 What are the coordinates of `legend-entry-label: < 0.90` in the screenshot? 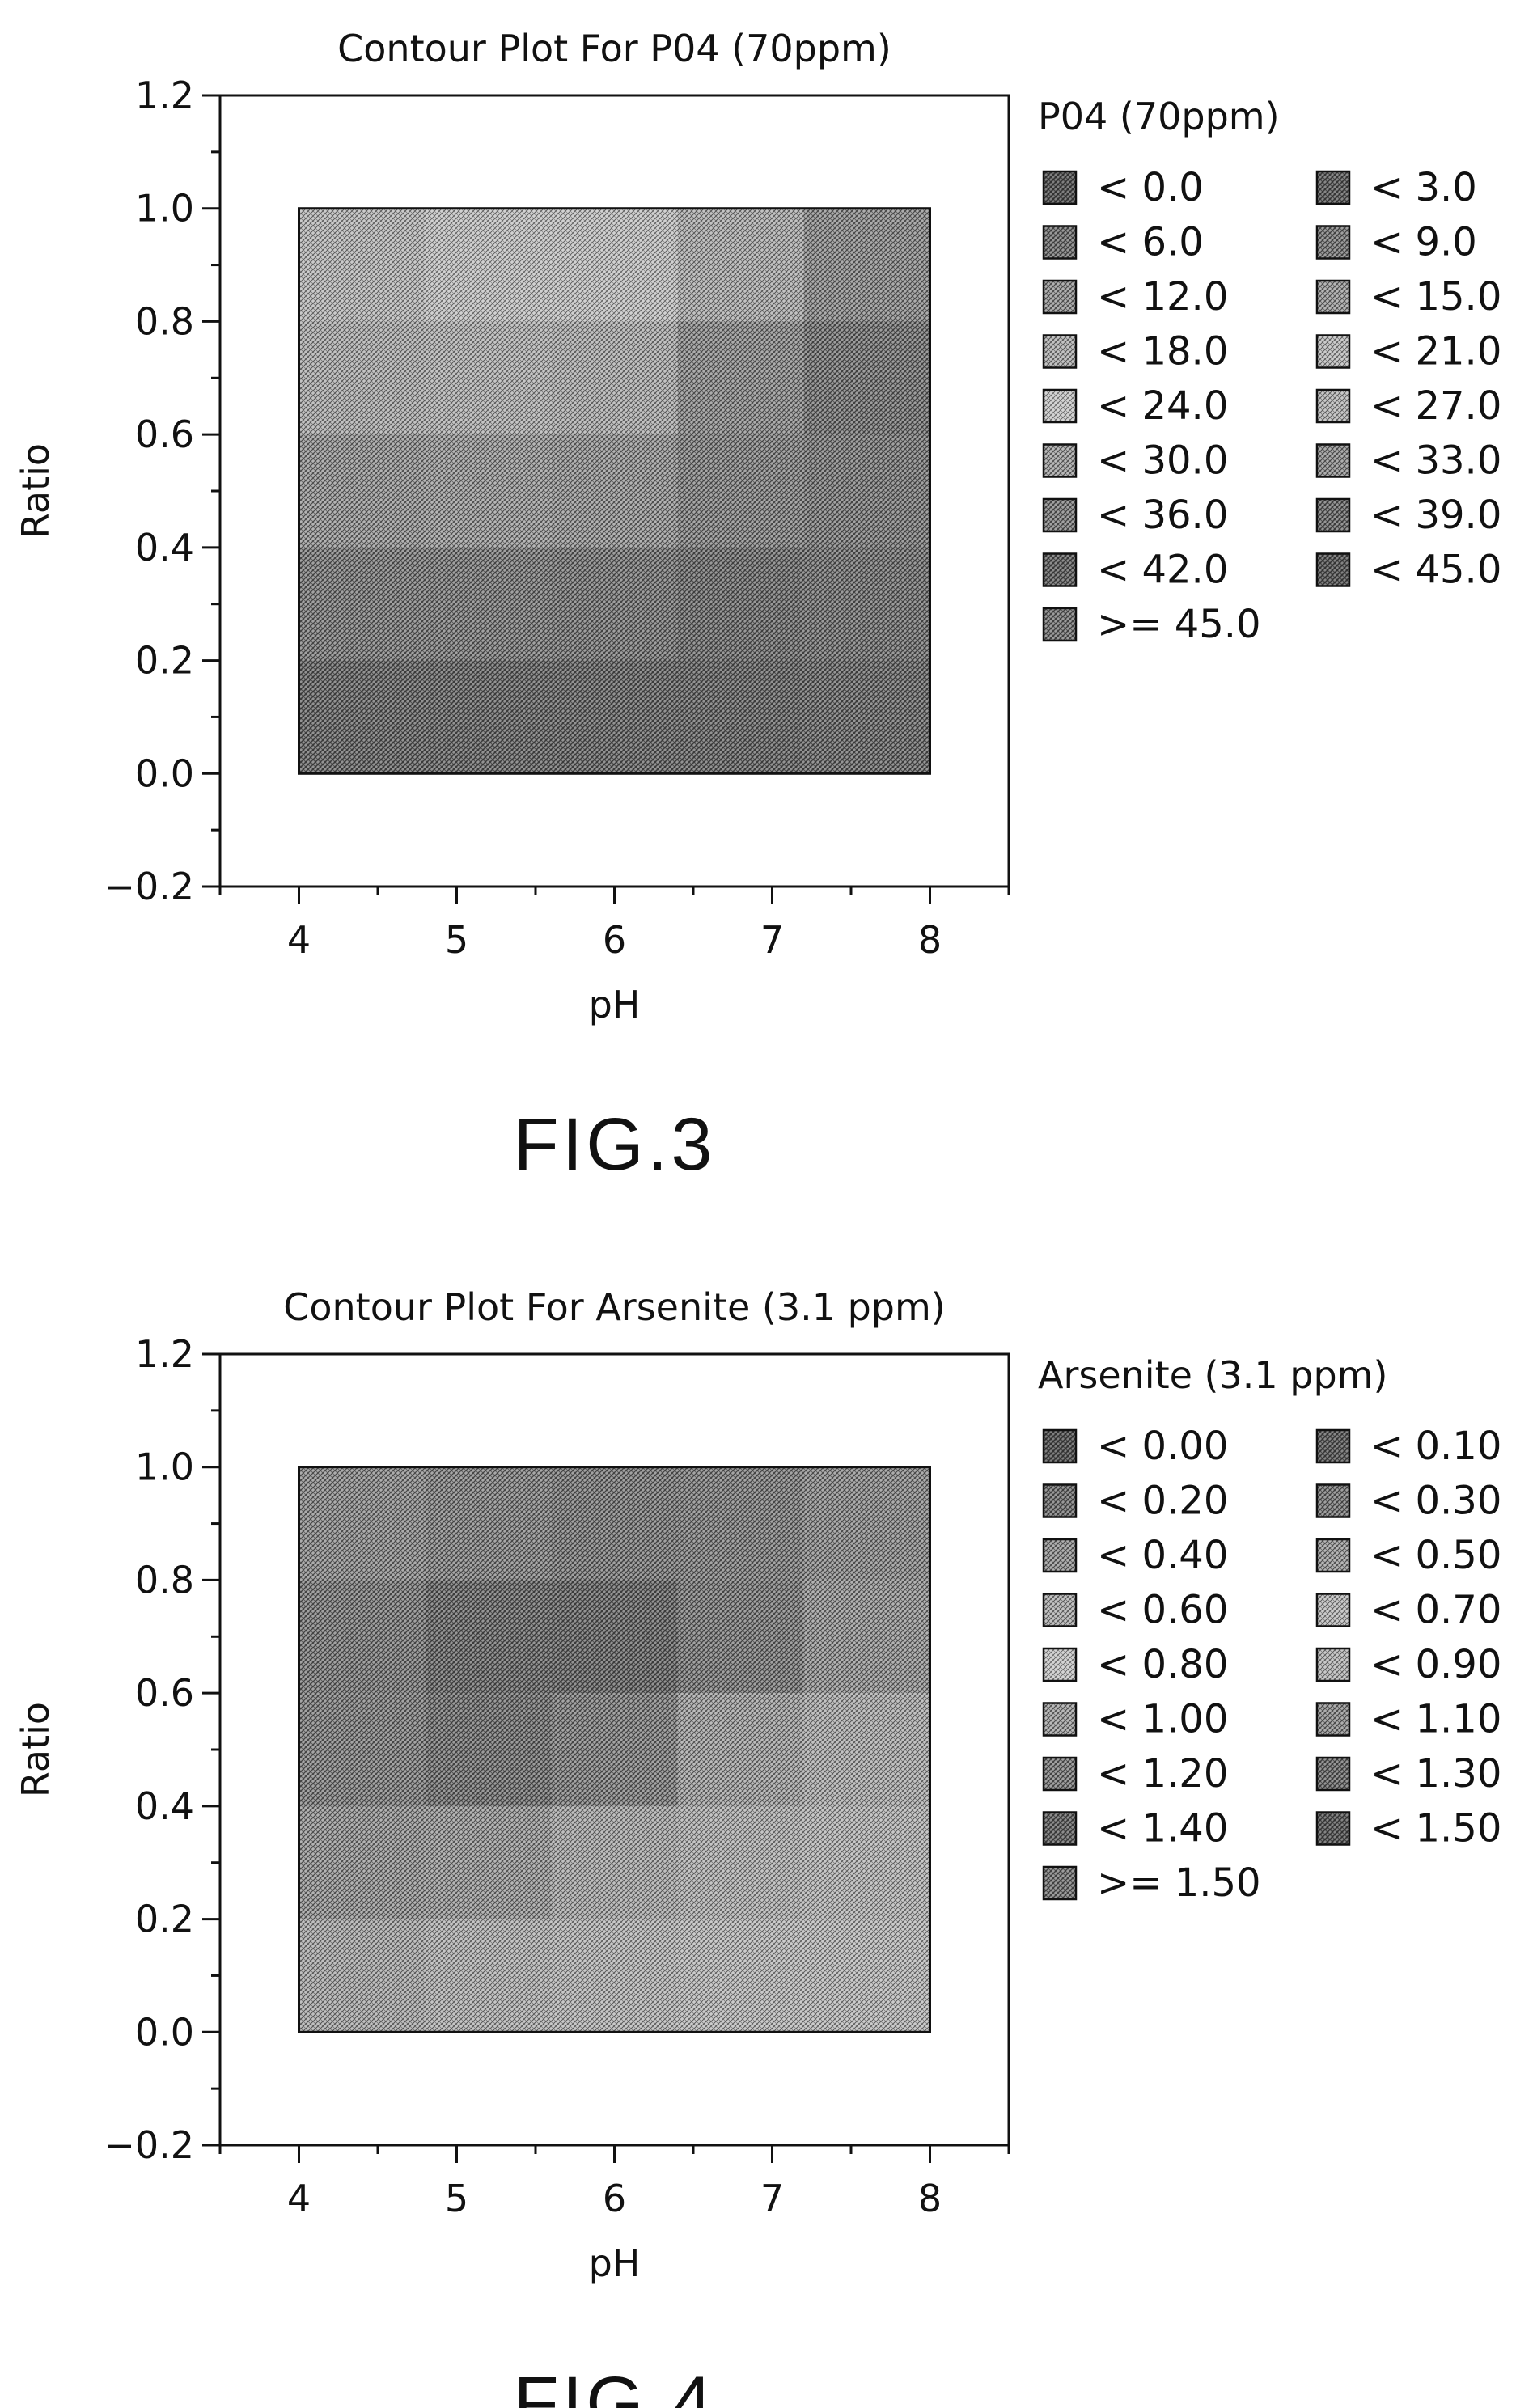 It's located at (1436, 1664).